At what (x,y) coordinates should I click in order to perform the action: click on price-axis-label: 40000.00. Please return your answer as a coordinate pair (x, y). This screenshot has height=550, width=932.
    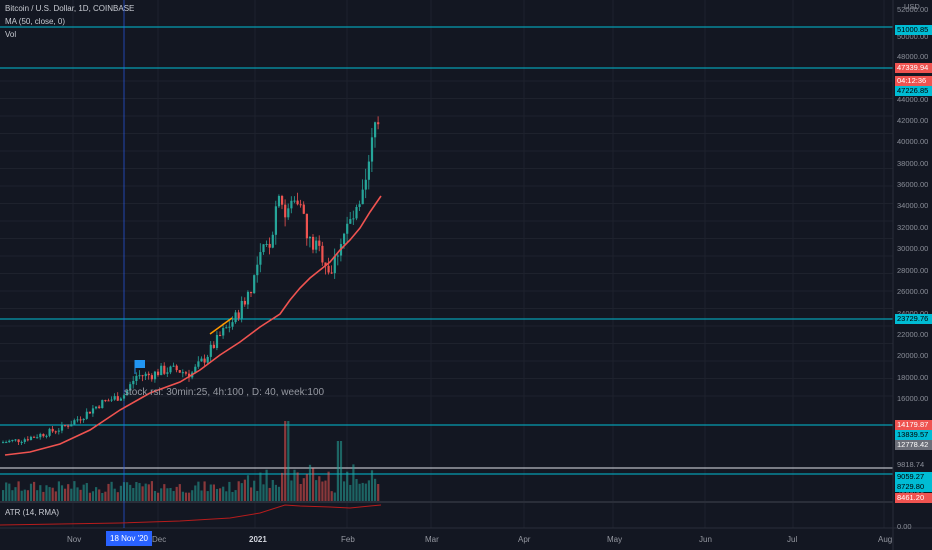
    Looking at the image, I should click on (913, 141).